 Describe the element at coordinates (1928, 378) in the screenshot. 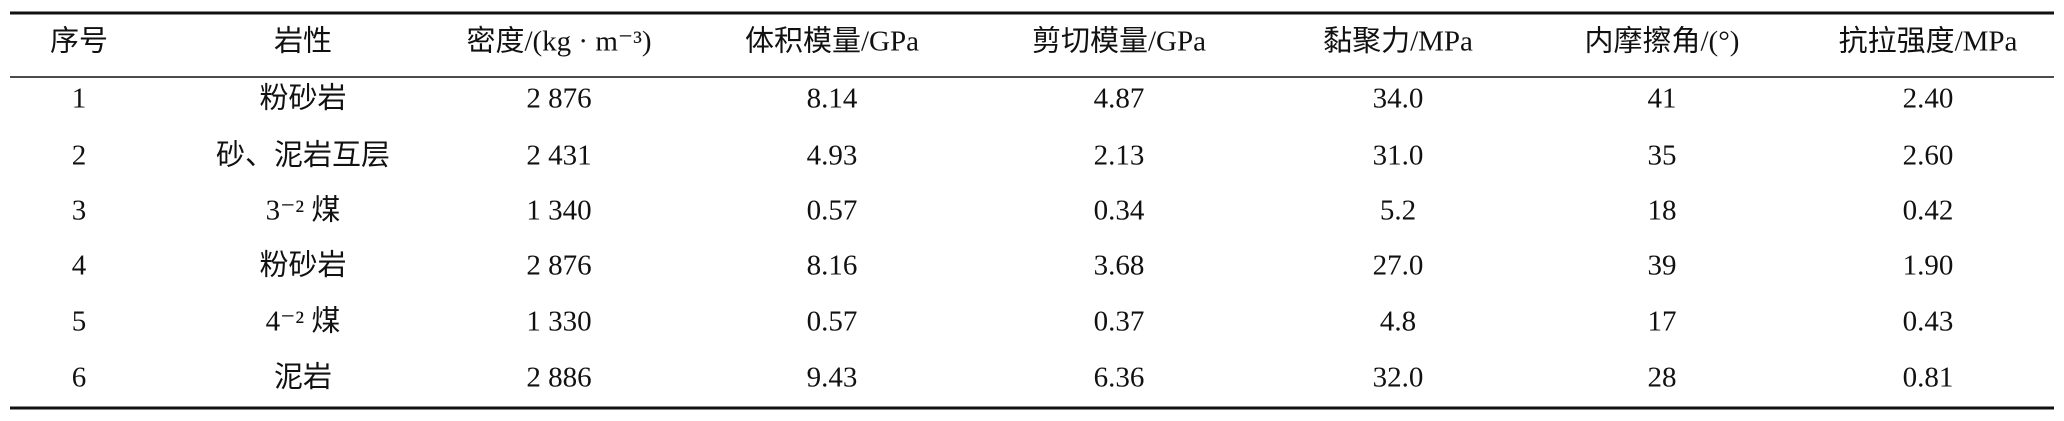

I see `cell: 0.81` at that location.